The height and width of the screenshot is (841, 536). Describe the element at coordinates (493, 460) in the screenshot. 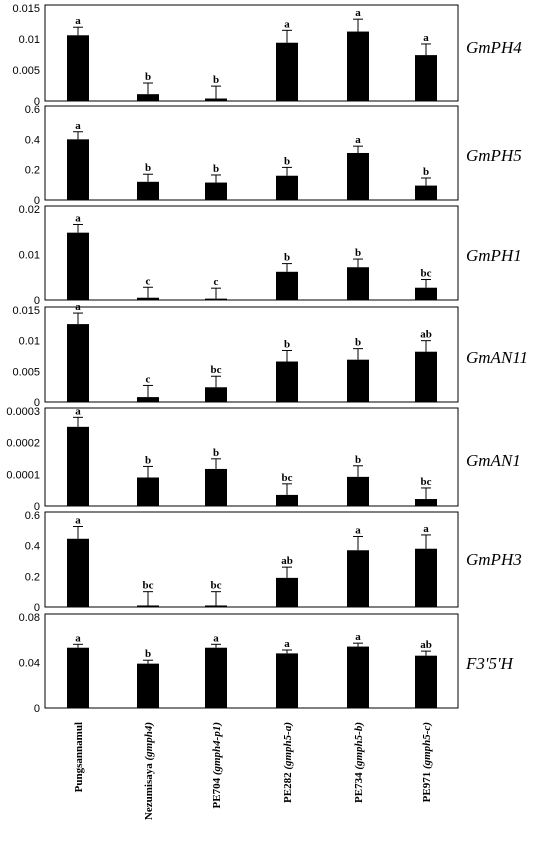

I see `gene-label: GmAN1` at that location.